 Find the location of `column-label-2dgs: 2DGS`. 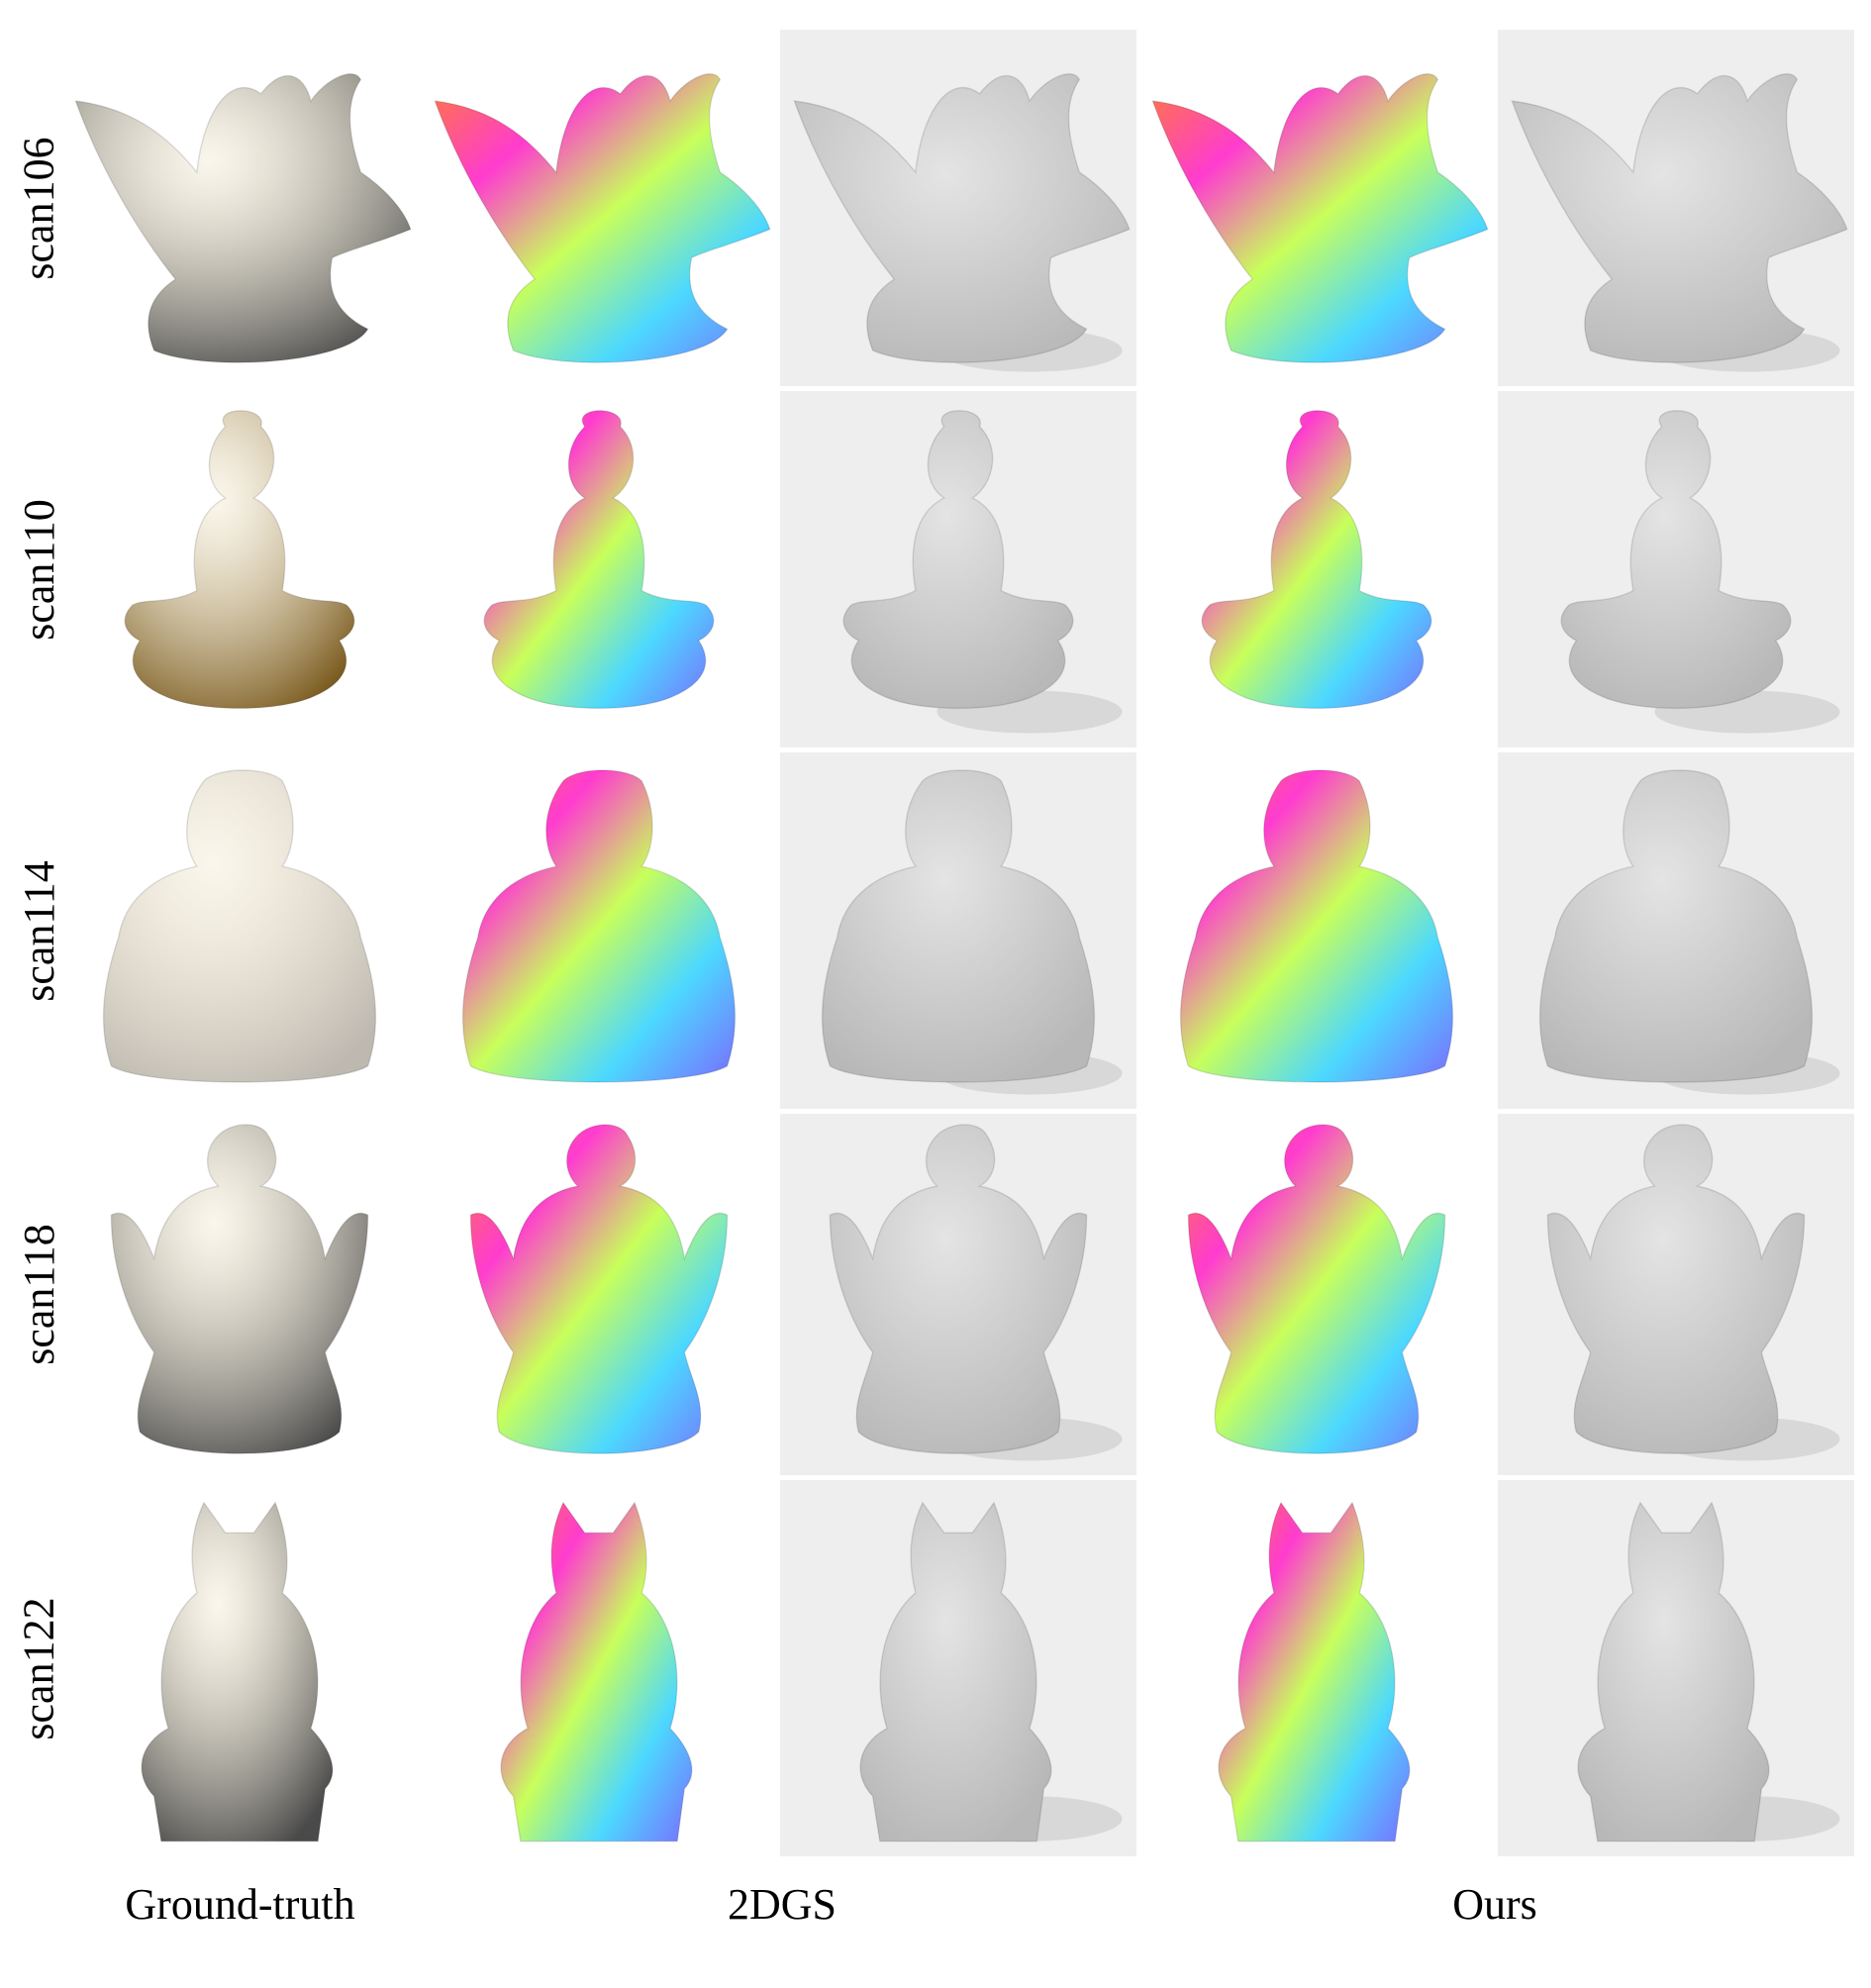

column-label-2dgs: 2DGS is located at coordinates (782, 1904).